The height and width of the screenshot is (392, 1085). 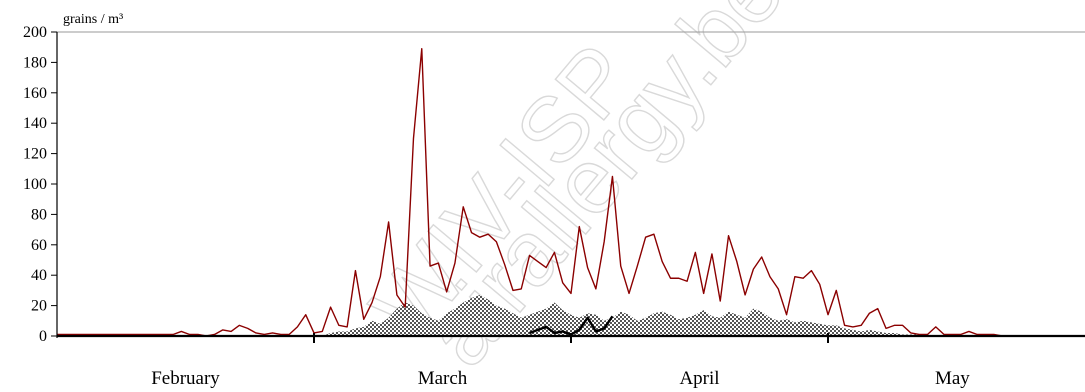 What do you see at coordinates (39, 245) in the screenshot?
I see `y-tick-label-60: 60` at bounding box center [39, 245].